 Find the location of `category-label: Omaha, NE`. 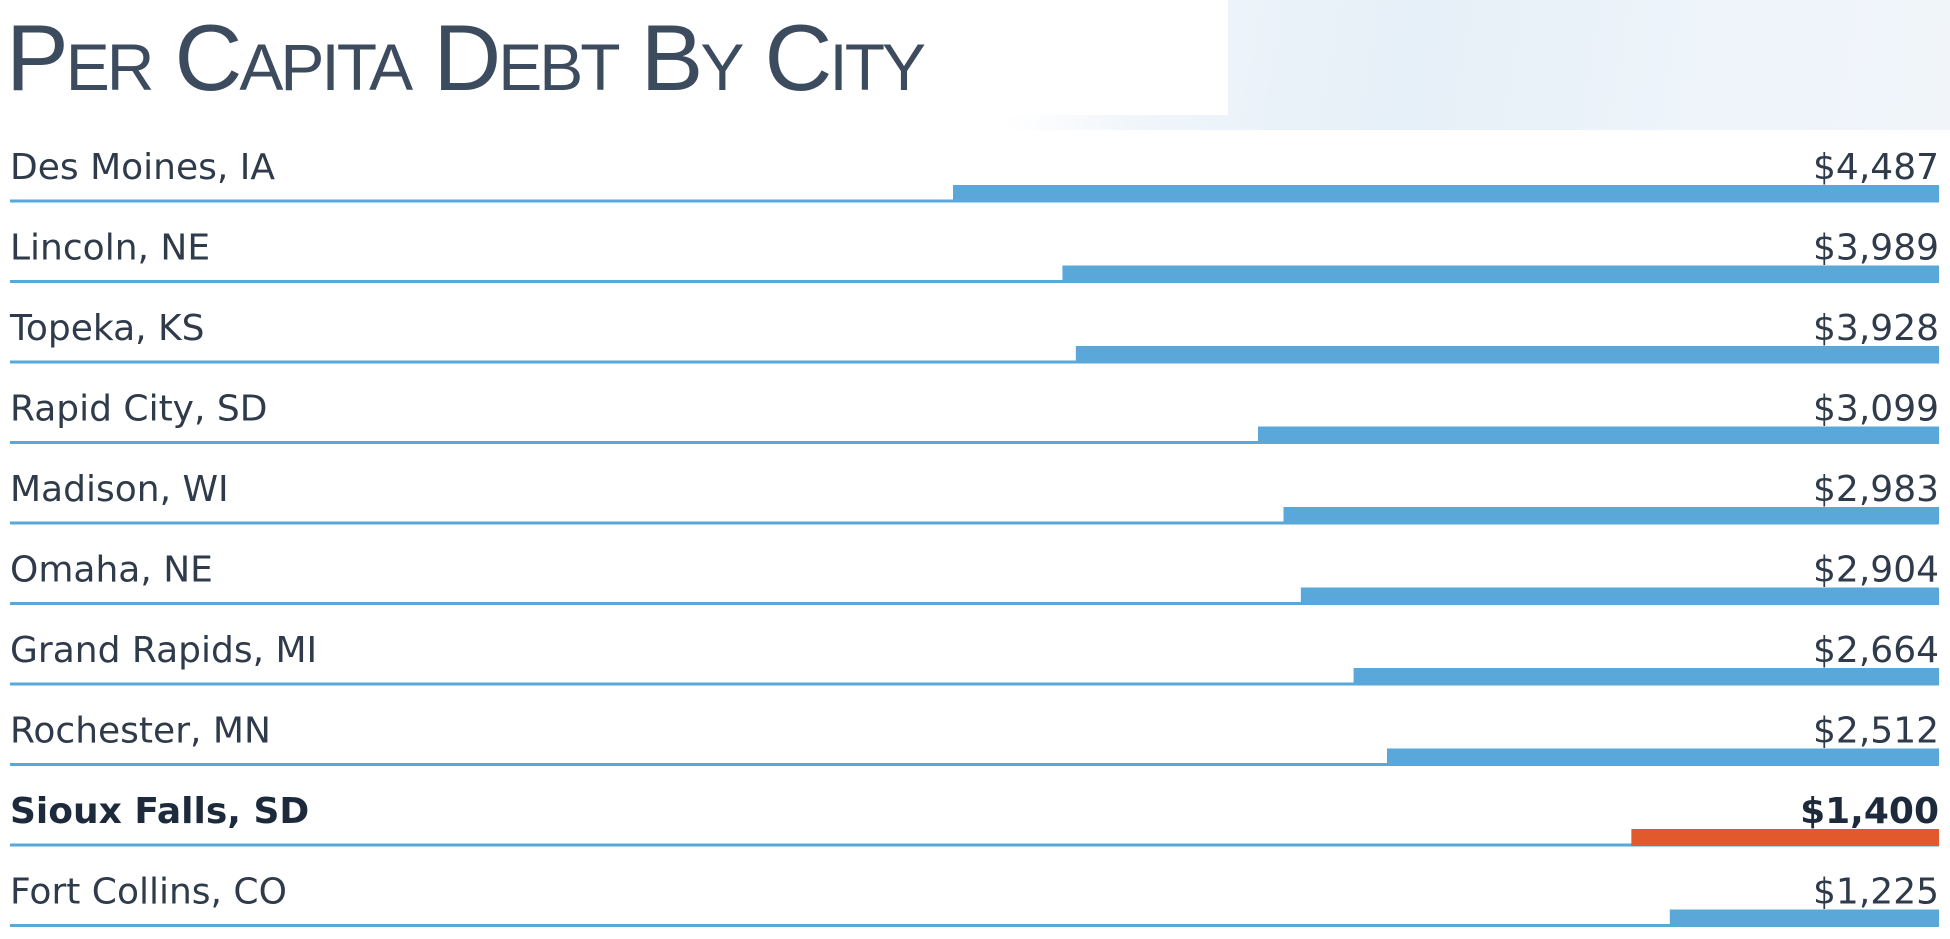

category-label: Omaha, NE is located at coordinates (111, 570).